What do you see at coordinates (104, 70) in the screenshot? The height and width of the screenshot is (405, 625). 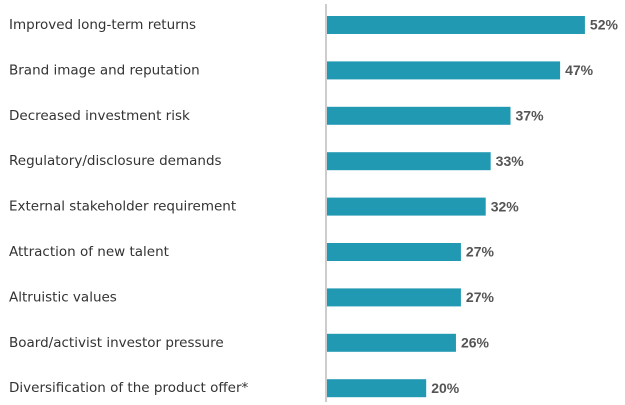 I see `category-label: Brand image and reputation` at bounding box center [104, 70].